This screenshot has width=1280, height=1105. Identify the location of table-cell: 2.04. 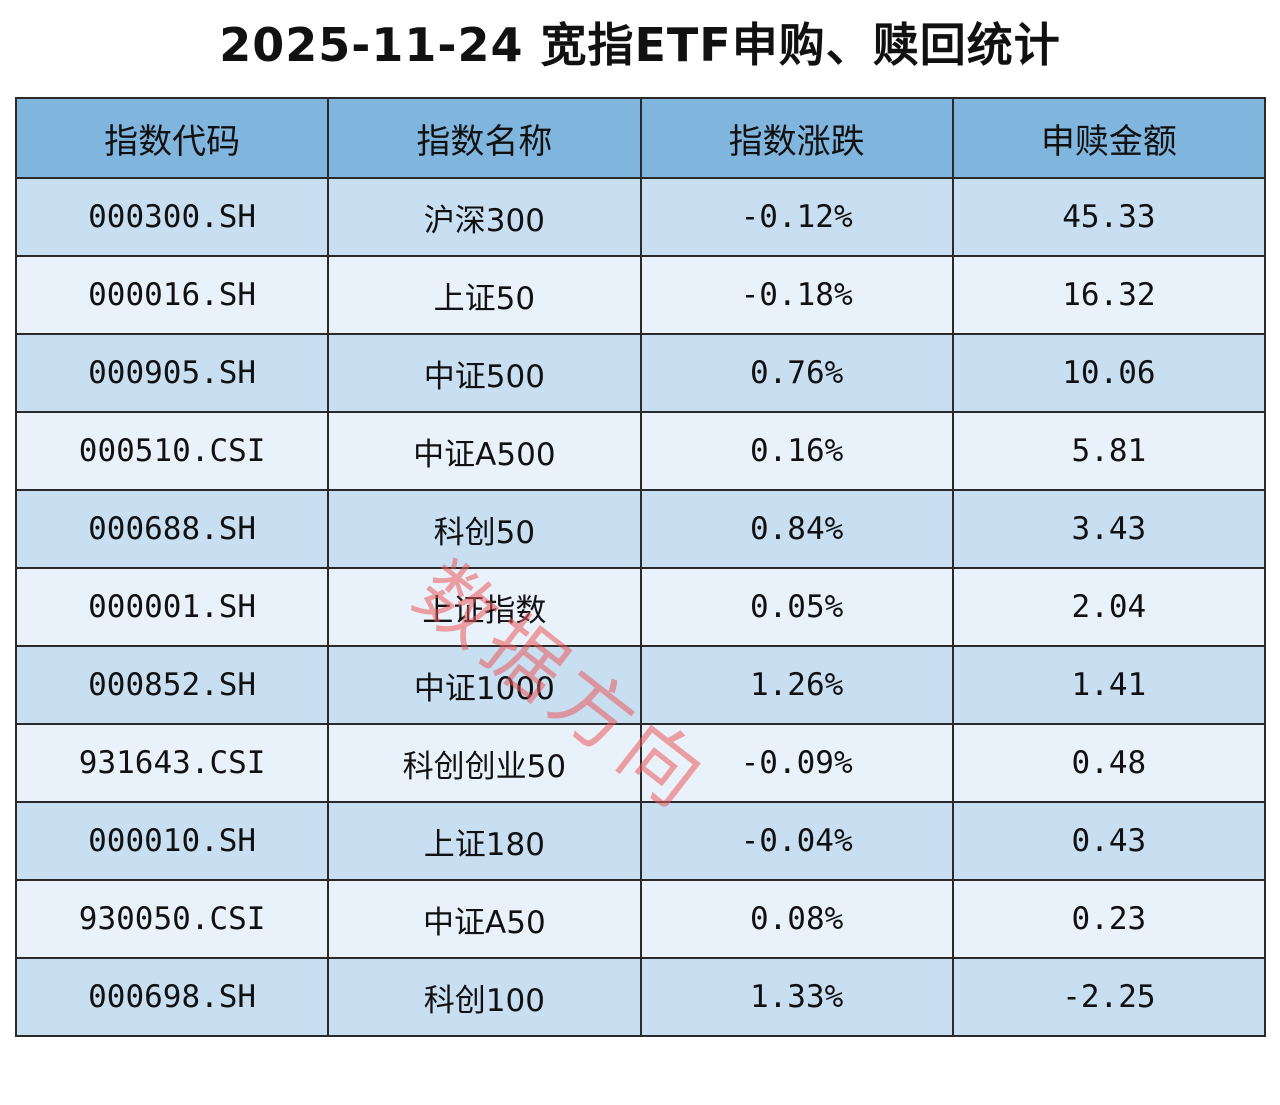
(1109, 607).